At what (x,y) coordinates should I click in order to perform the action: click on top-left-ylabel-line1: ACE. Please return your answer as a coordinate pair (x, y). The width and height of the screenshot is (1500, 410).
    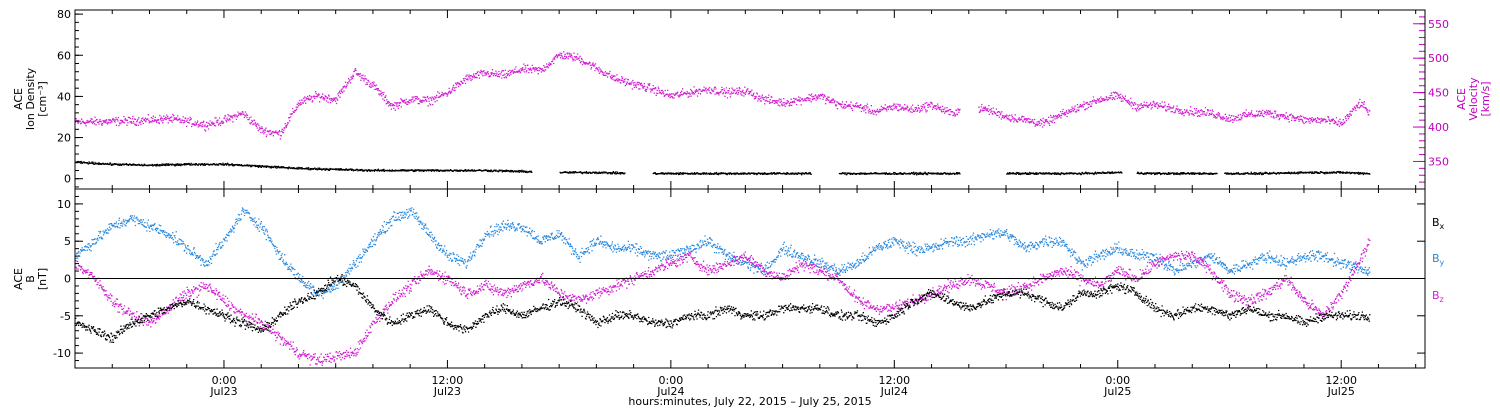
    Looking at the image, I should click on (18, 99).